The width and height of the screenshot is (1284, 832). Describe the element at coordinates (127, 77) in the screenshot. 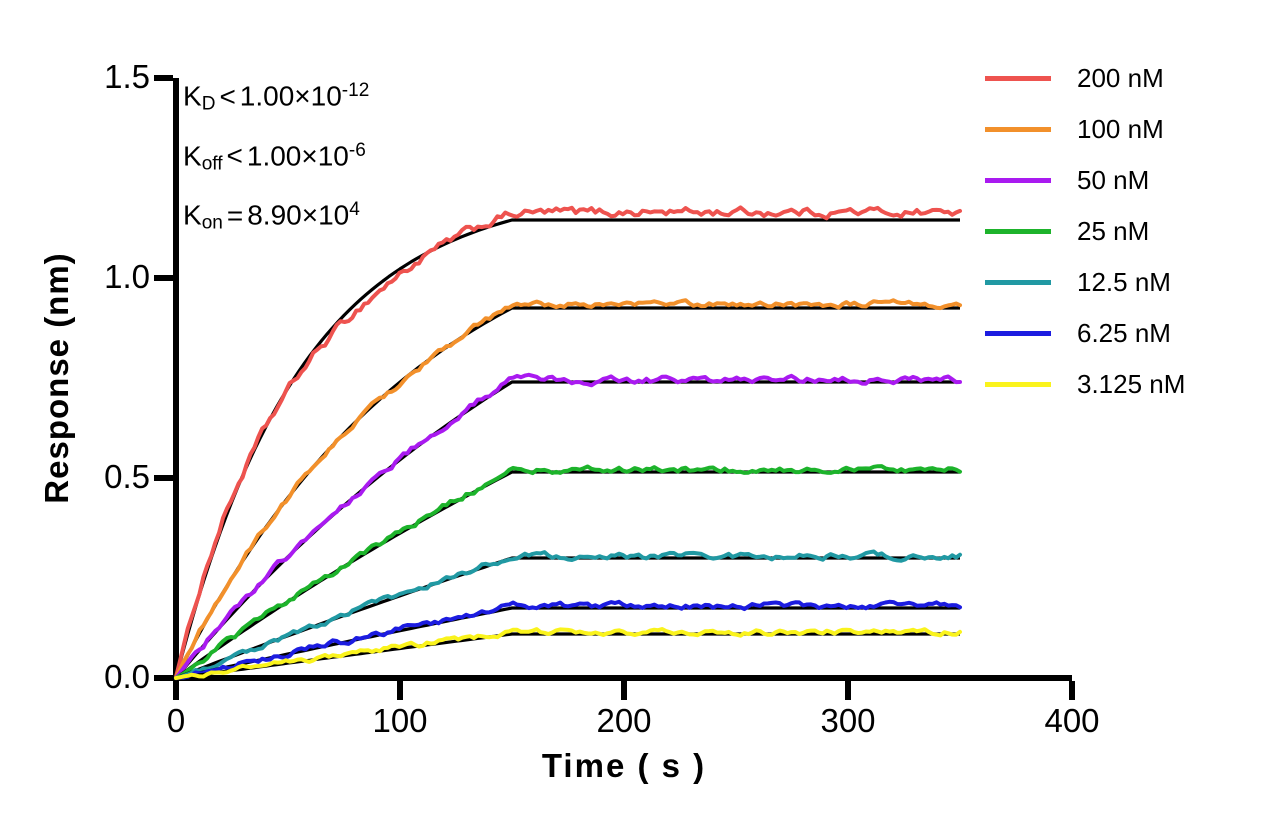

I see `y-tick-label-1.5: 1.5` at that location.